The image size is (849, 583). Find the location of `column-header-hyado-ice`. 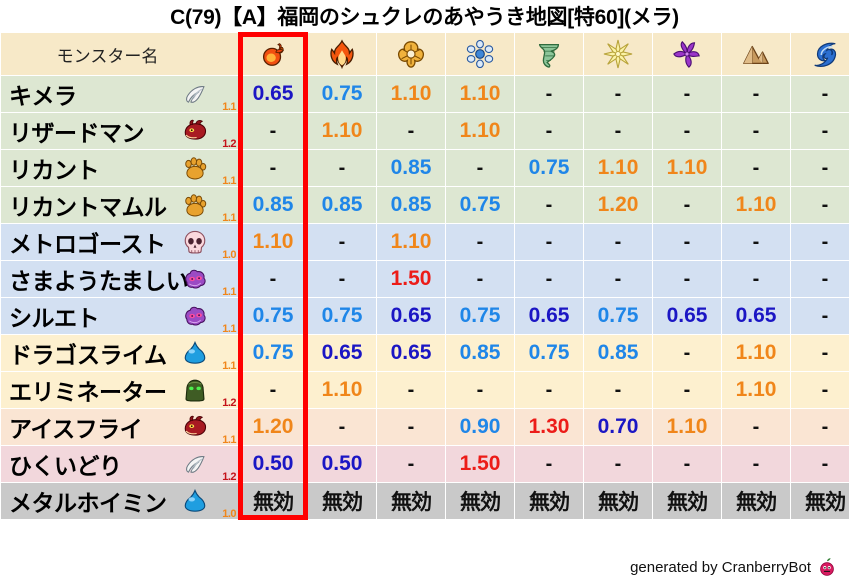

column-header-hyado-ice is located at coordinates (411, 54).